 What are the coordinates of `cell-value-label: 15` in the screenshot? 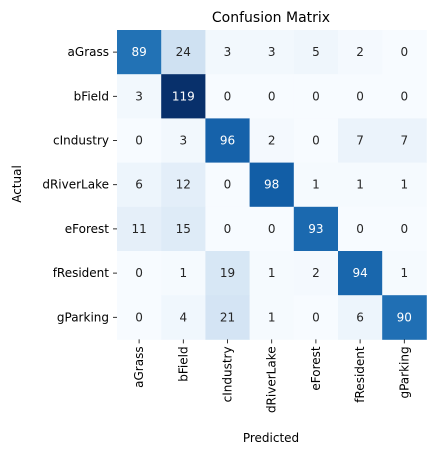 It's located at (183, 229).